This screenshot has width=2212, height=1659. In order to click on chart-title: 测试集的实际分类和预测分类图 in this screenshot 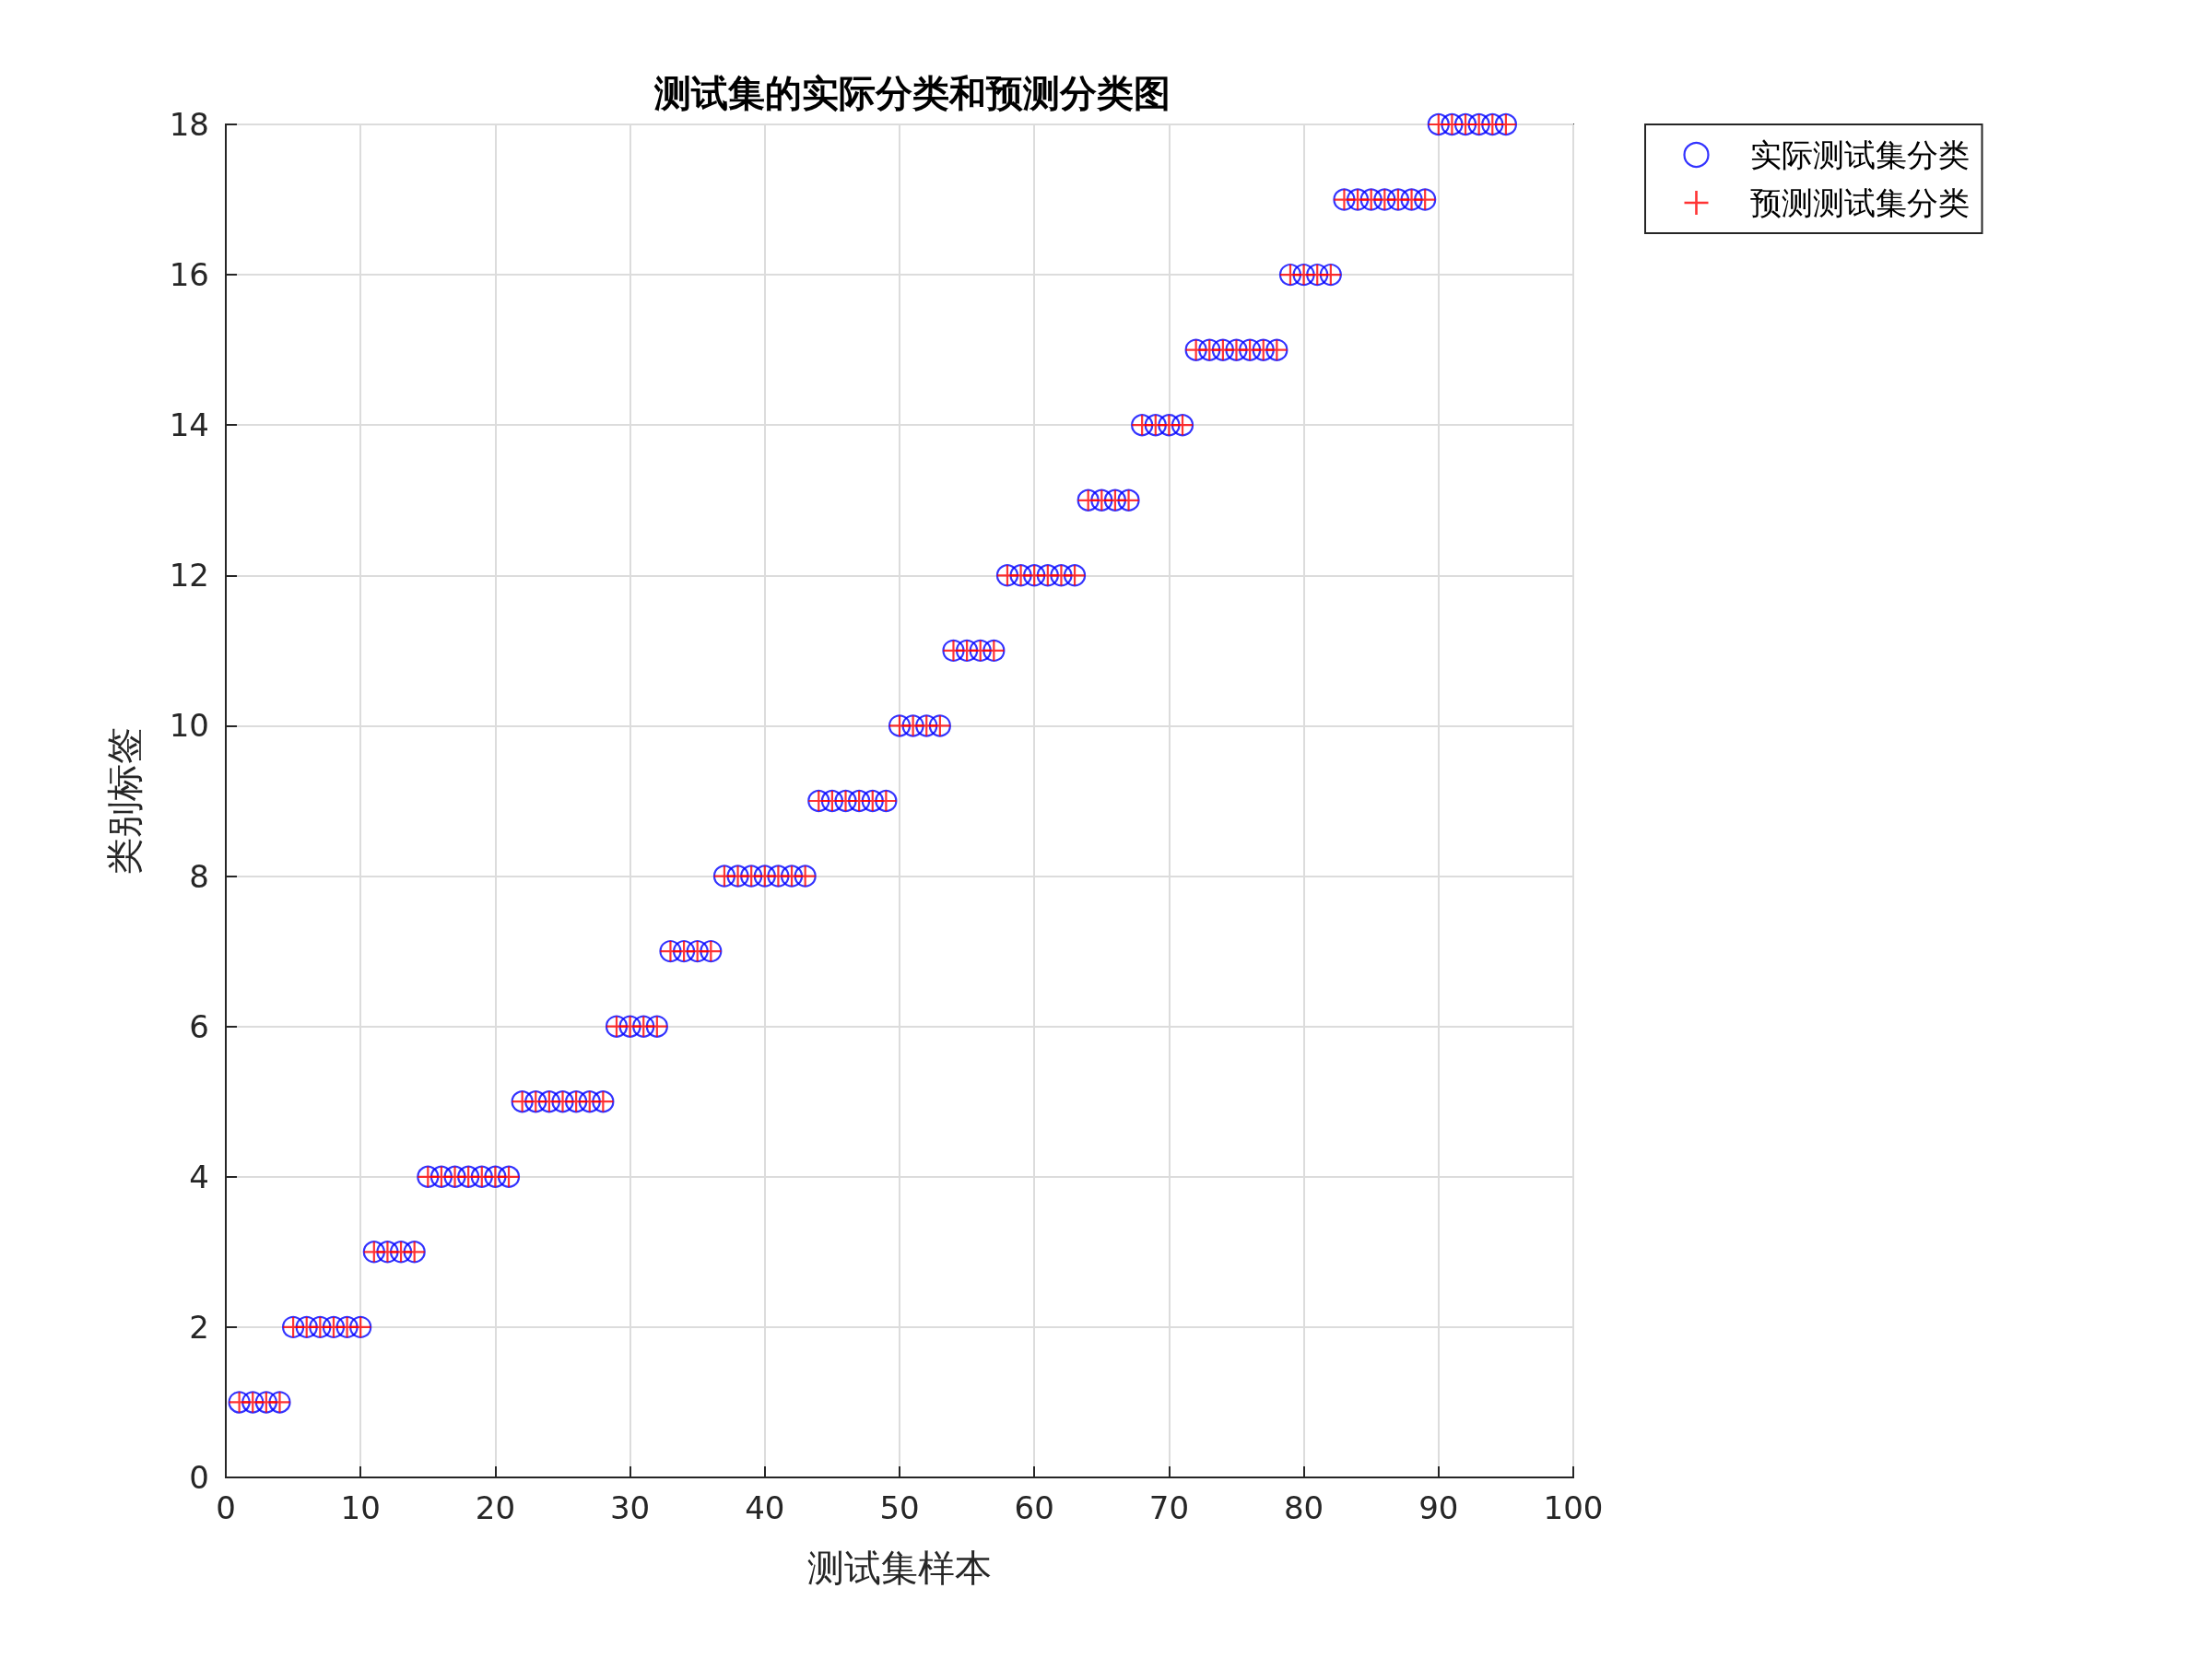, I will do `click(912, 92)`.